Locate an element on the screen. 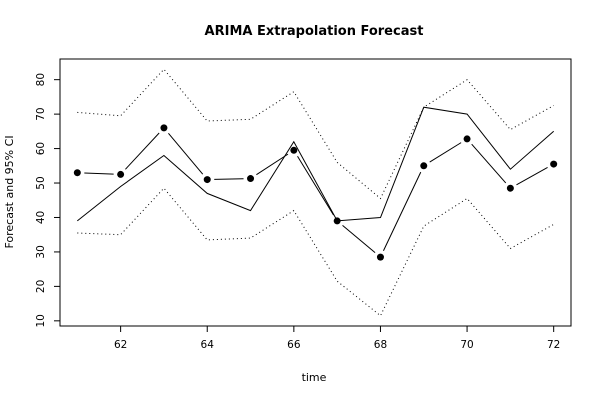 Image resolution: width=600 pixels, height=400 pixels. y-axis-label: Forecast and 95% CI is located at coordinates (9, 191).